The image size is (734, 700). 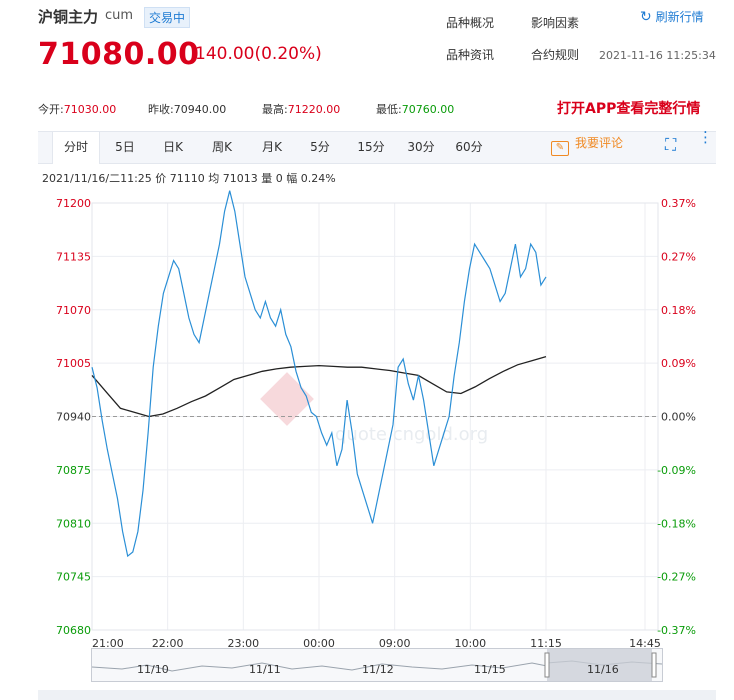 What do you see at coordinates (167, 17) in the screenshot?
I see `trading-status-badge: 交易中` at bounding box center [167, 17].